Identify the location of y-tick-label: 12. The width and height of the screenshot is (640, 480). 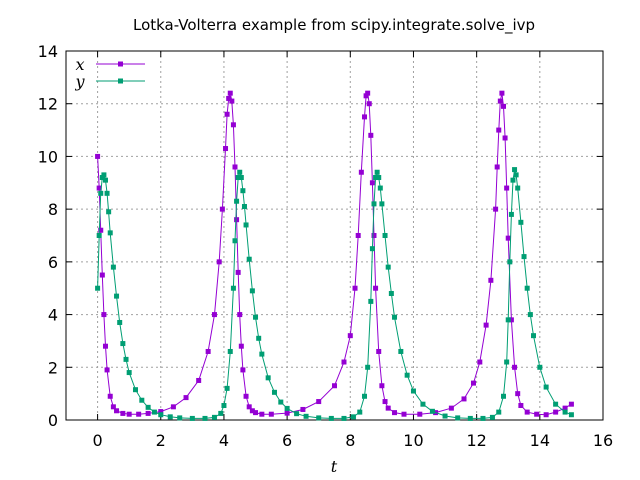
(48, 104).